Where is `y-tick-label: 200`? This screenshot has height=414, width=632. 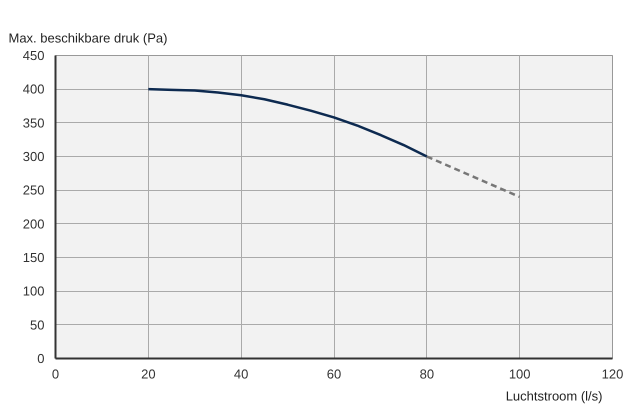 y-tick-label: 200 is located at coordinates (33, 224).